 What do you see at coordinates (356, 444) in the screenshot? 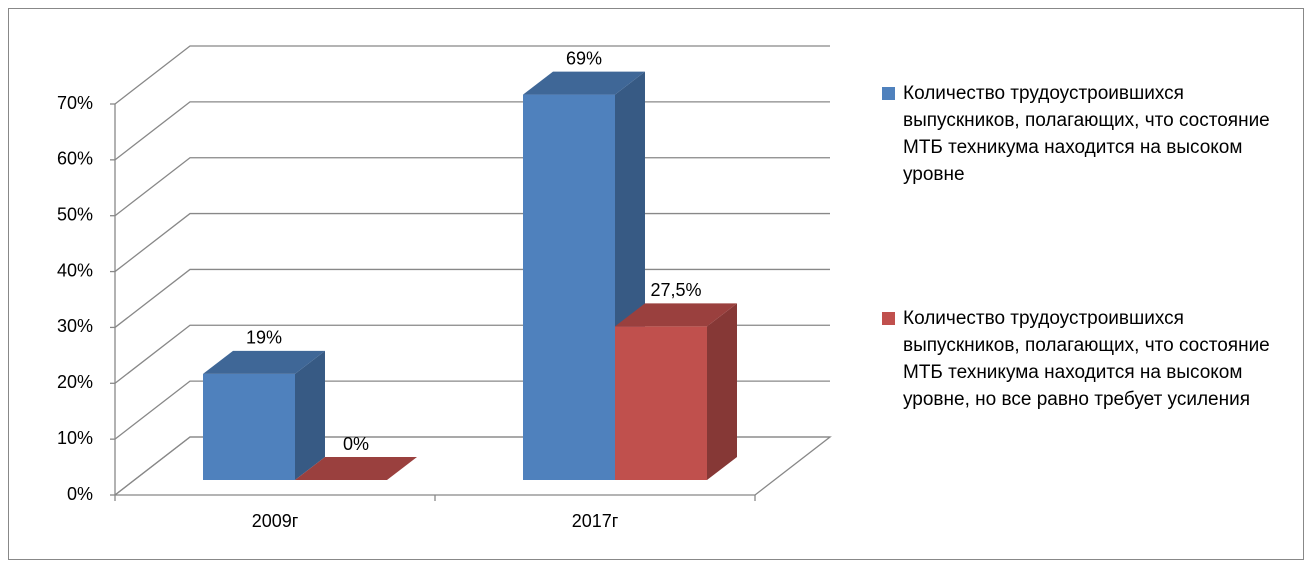
I see `data-label: 0%` at bounding box center [356, 444].